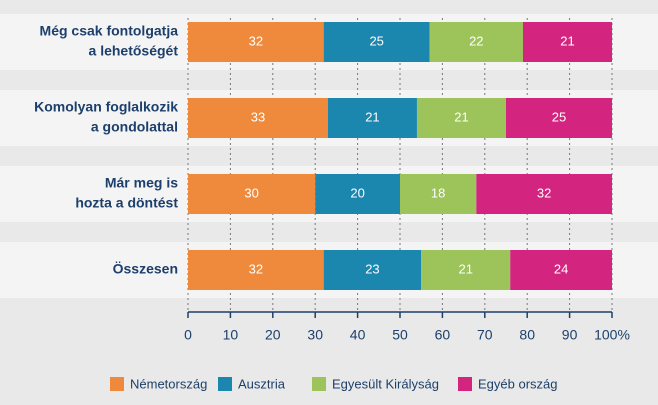 Image resolution: width=658 pixels, height=405 pixels. I want to click on x-tick-label: 40, so click(358, 335).